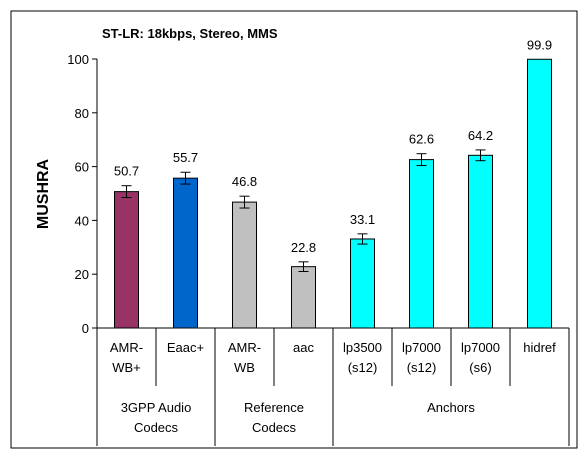 This screenshot has width=588, height=450. Describe the element at coordinates (362, 347) in the screenshot. I see `x-tick-label-line: lp3500` at that location.